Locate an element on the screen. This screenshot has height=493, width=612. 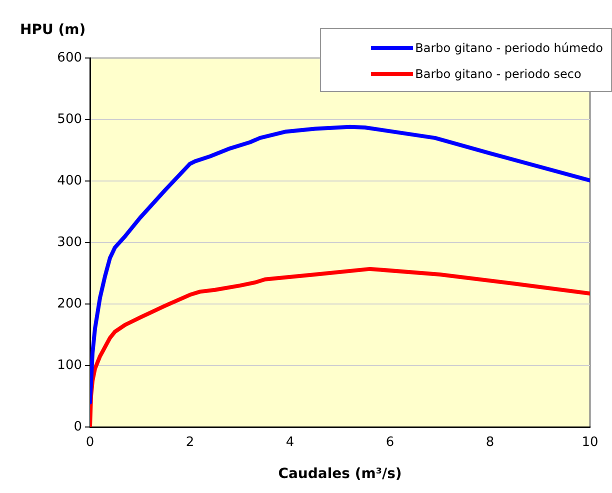
x-tick-label: 2 is located at coordinates (190, 442).